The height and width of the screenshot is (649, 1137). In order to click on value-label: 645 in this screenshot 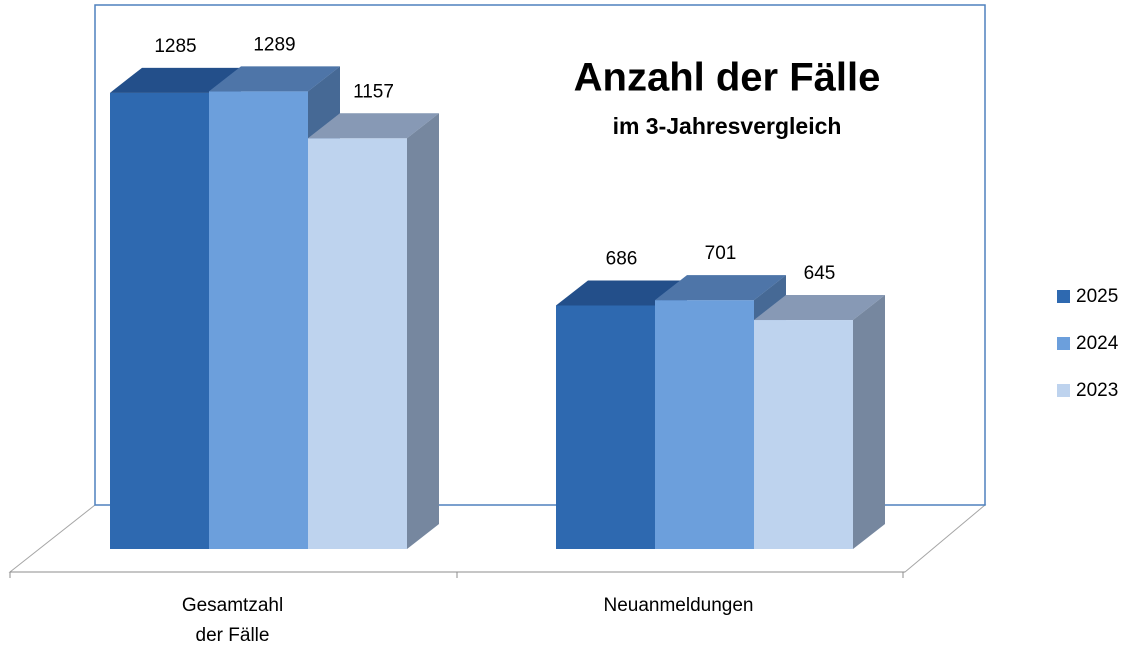, I will do `click(820, 273)`.